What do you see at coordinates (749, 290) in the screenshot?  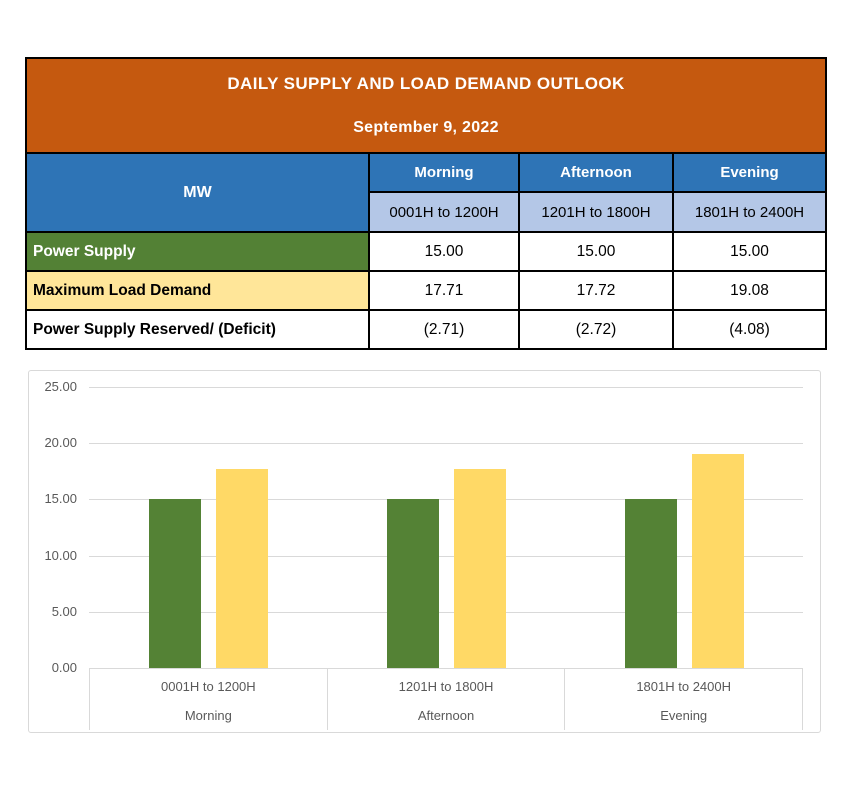 I see `max-load-evening-value: 19.08` at bounding box center [749, 290].